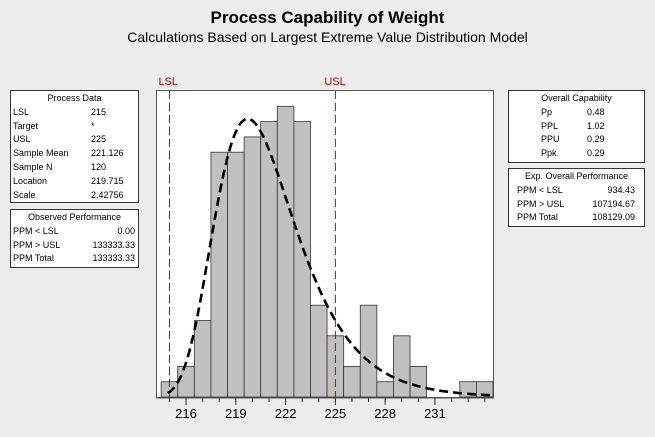 The image size is (655, 437). Describe the element at coordinates (576, 176) in the screenshot. I see `expected-performance-header: Exp. Overall Performance` at that location.